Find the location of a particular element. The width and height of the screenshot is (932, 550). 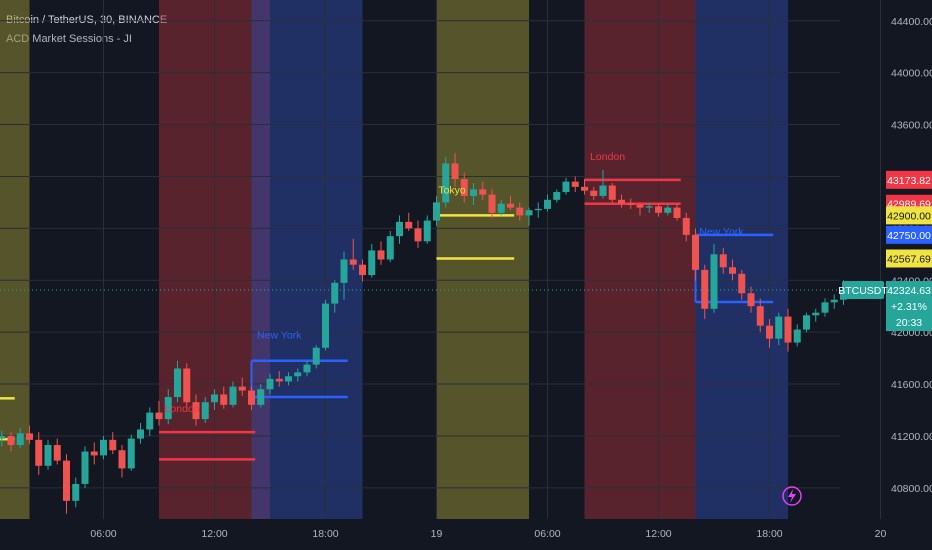

lightning-icon-ring is located at coordinates (792, 496).